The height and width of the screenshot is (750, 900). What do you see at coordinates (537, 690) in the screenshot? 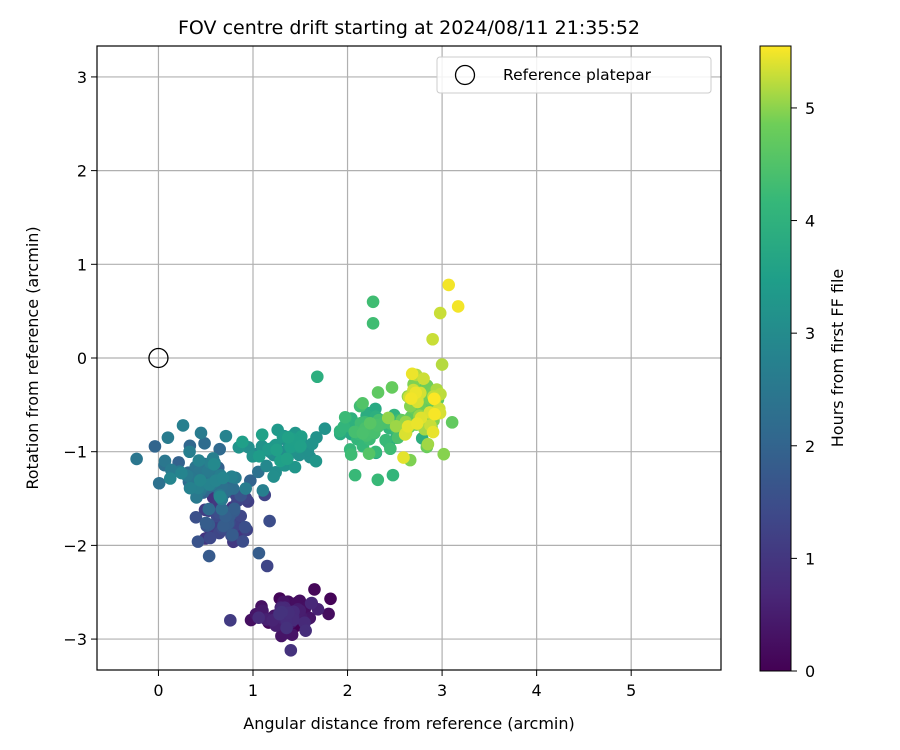
I see `x-tick-label: 4` at bounding box center [537, 690].